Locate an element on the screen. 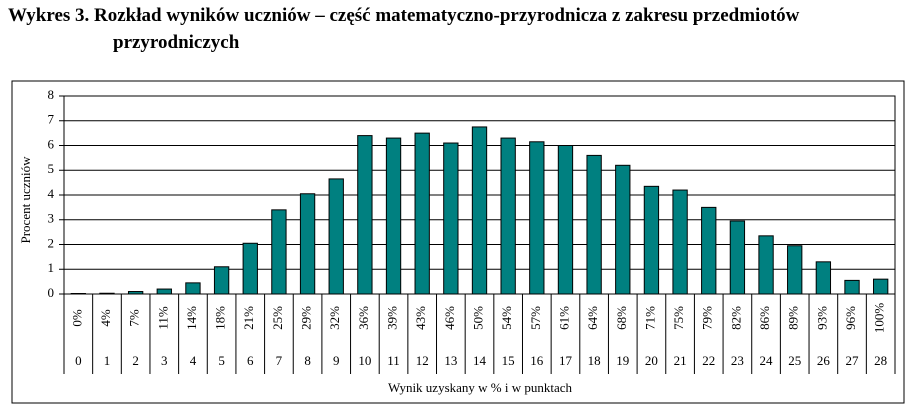  x-tick-points: 4 is located at coordinates (193, 360).